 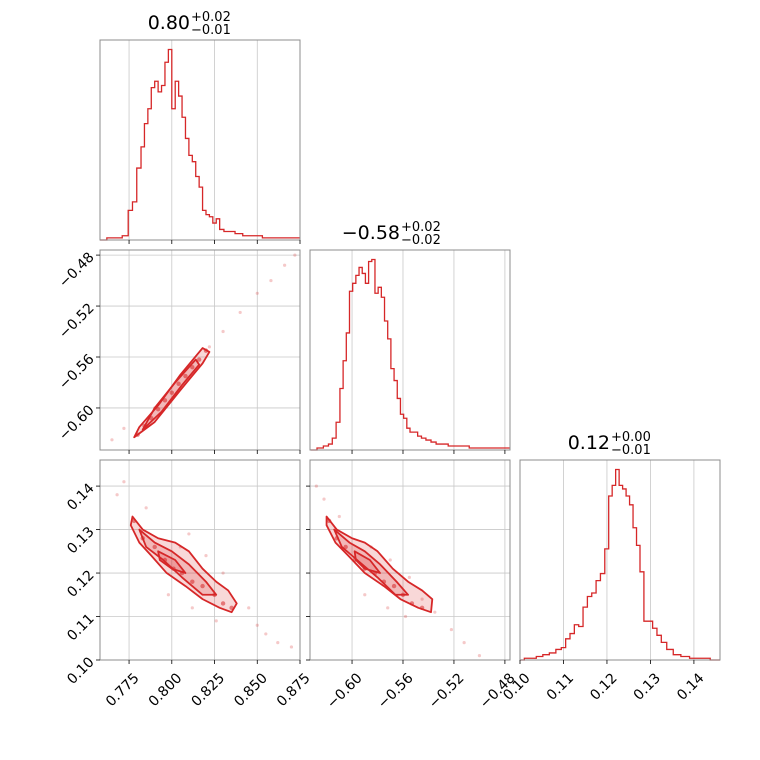 What do you see at coordinates (77, 372) in the screenshot?
I see `y-tick-label: −0.56` at bounding box center [77, 372].